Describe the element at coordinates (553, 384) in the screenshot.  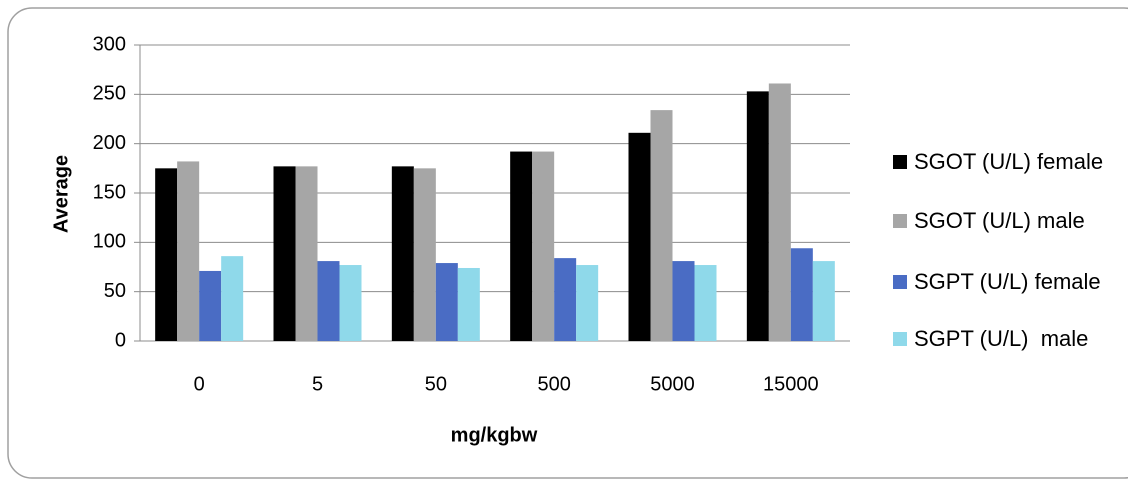
I see `x-tick-label: 500` at that location.